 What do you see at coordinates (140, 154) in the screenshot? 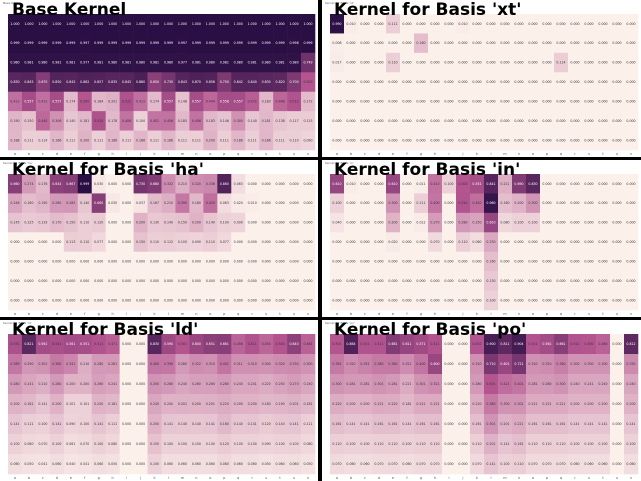
I see `x-tick-label: j` at bounding box center [140, 154].